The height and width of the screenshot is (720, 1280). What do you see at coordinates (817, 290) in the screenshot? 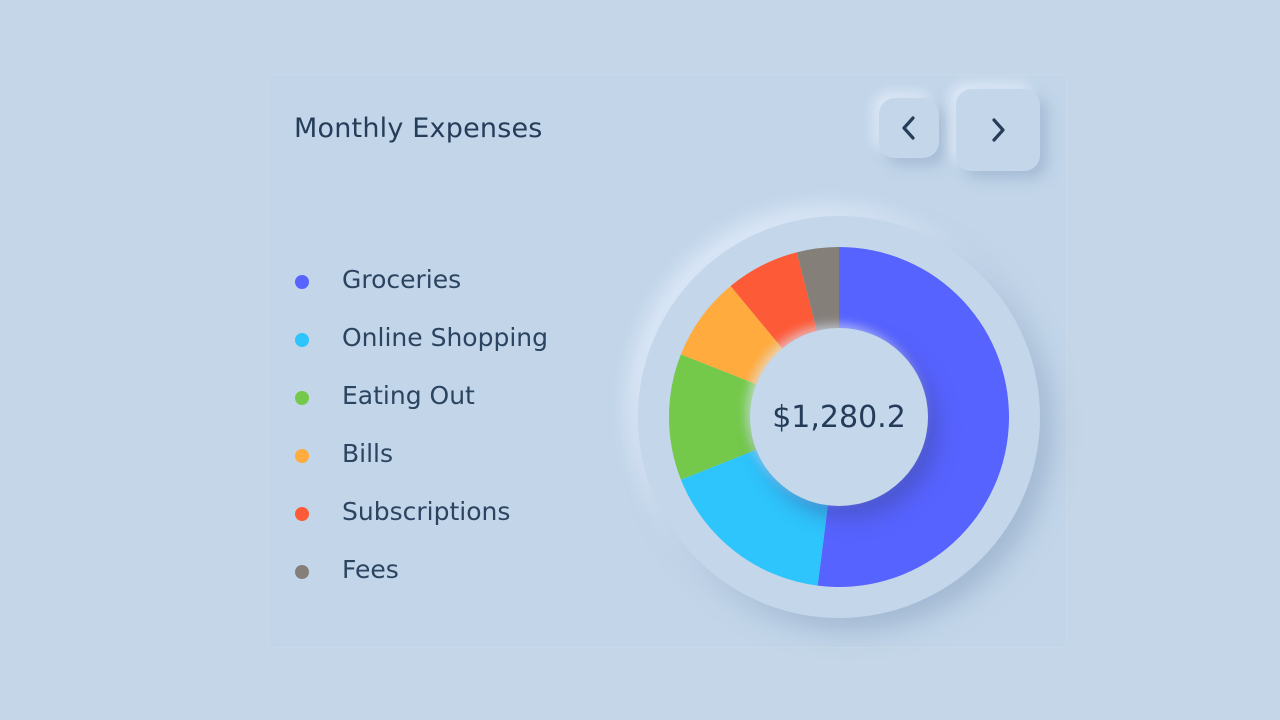
I see `donut-slice-fees` at bounding box center [817, 290].